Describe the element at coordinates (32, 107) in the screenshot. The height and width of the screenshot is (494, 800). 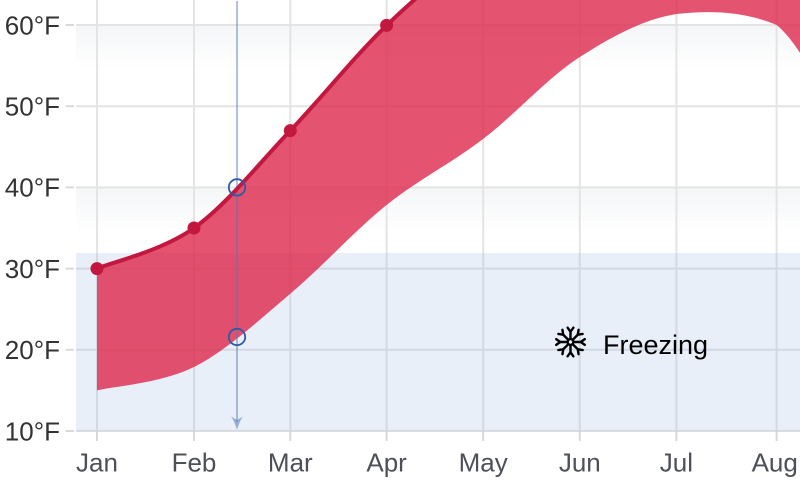
I see `svg-text: 50°F` at that location.